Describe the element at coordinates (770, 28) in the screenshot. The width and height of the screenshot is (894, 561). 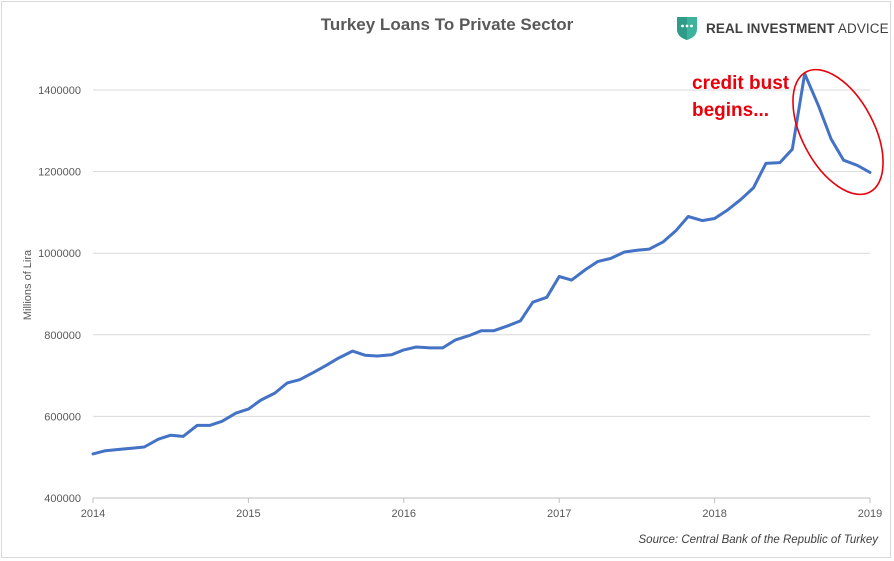
I see `brand-name-strong: REAL INVESTMENT` at that location.